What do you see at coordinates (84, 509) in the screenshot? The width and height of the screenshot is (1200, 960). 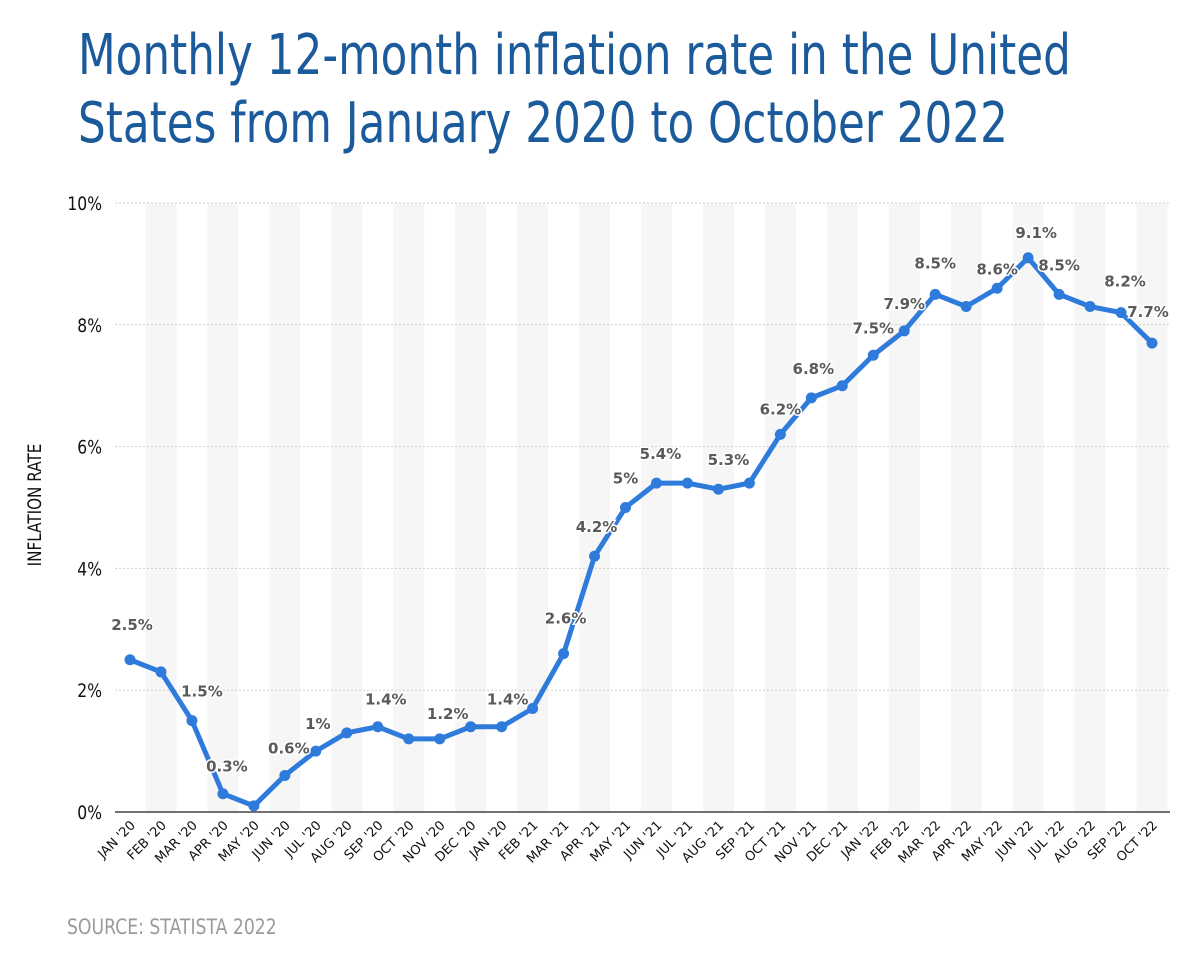 I see `y-axis-ticks: 0% 2% 4% 6% 8% 10%` at bounding box center [84, 509].